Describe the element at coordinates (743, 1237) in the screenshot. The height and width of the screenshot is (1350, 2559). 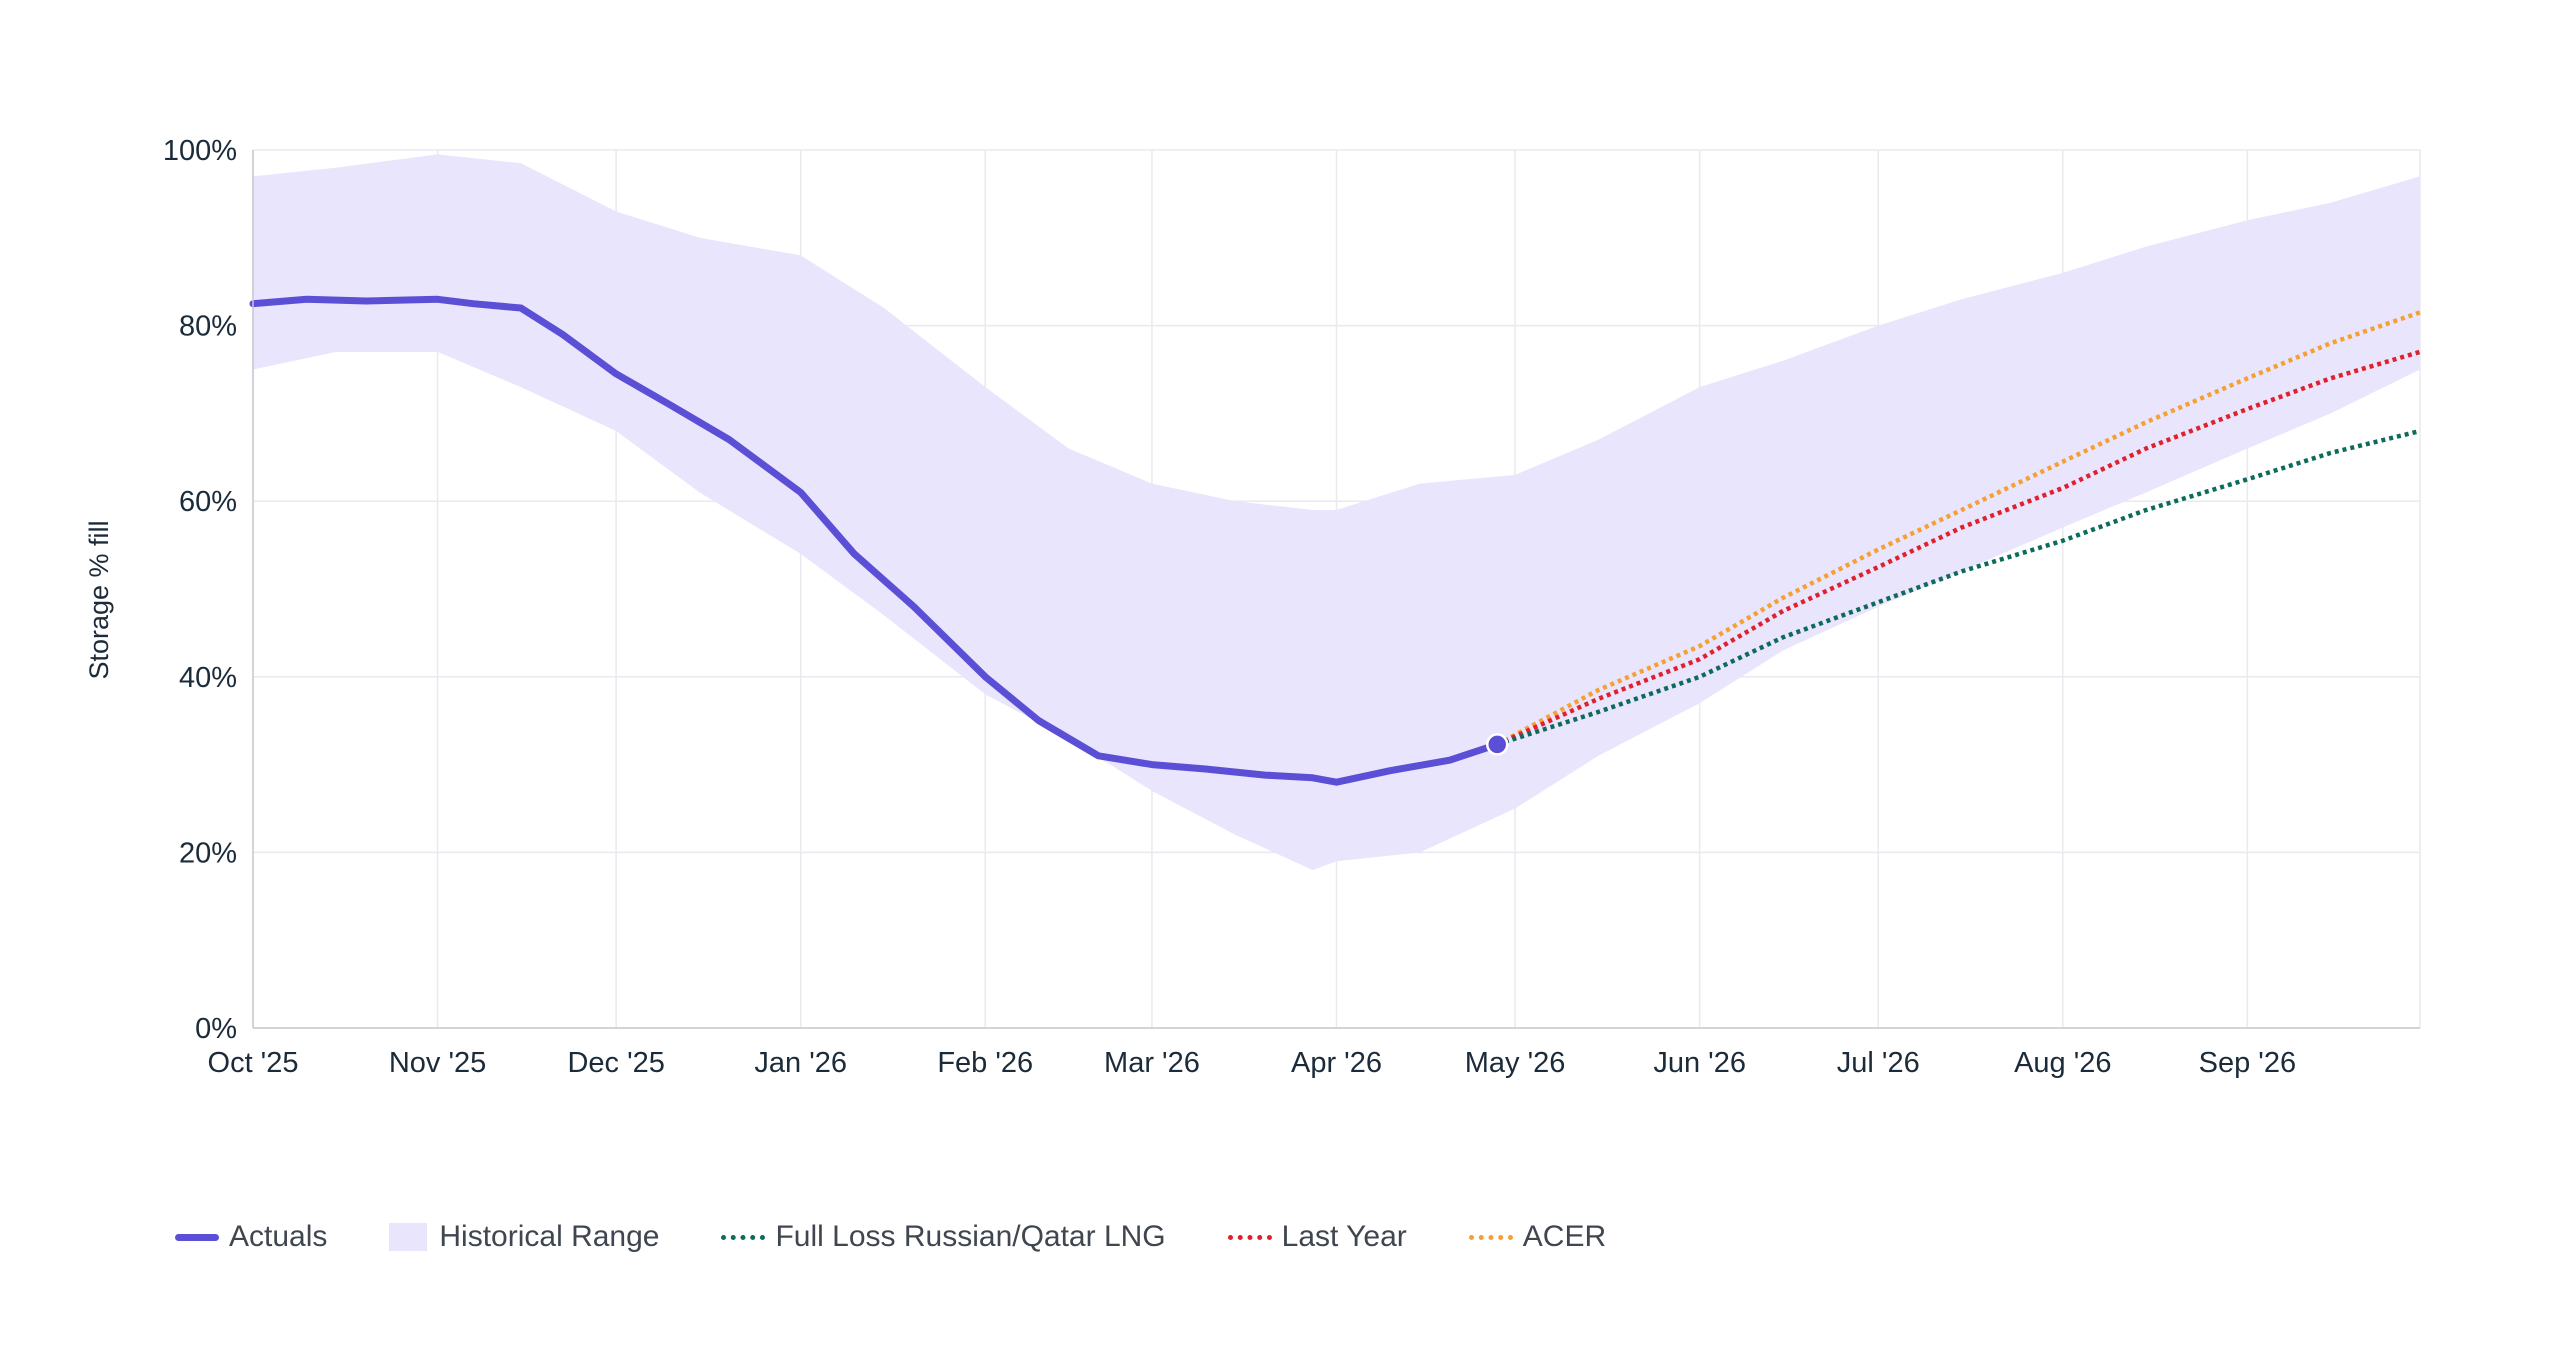
I see `full-loss-swatch` at that location.